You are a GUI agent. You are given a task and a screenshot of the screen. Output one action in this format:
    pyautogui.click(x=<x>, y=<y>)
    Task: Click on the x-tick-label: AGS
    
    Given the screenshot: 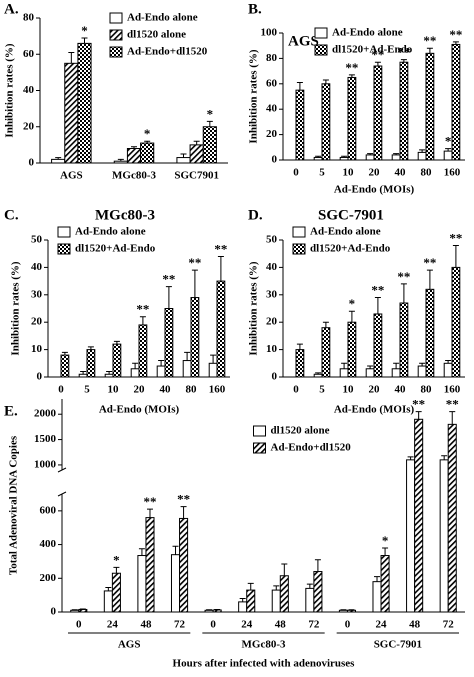 What is the action you would take?
    pyautogui.click(x=71, y=176)
    